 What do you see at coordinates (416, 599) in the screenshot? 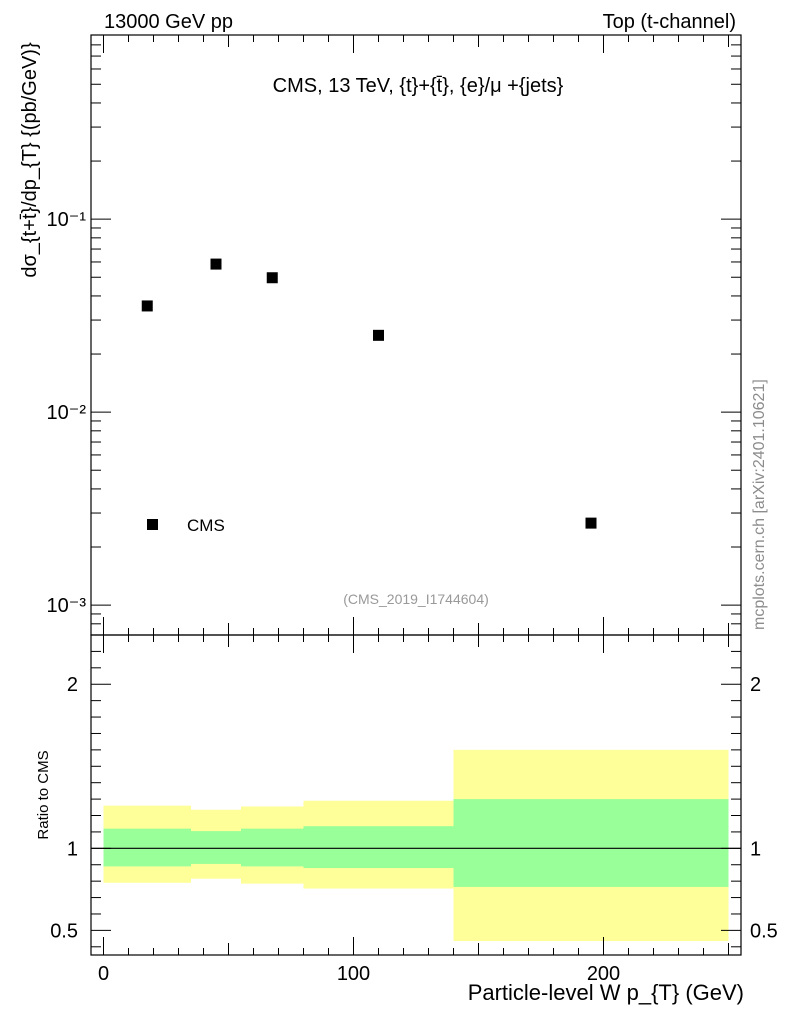
I see `analysis-watermark: (CMS_2019_I1744604)` at bounding box center [416, 599].